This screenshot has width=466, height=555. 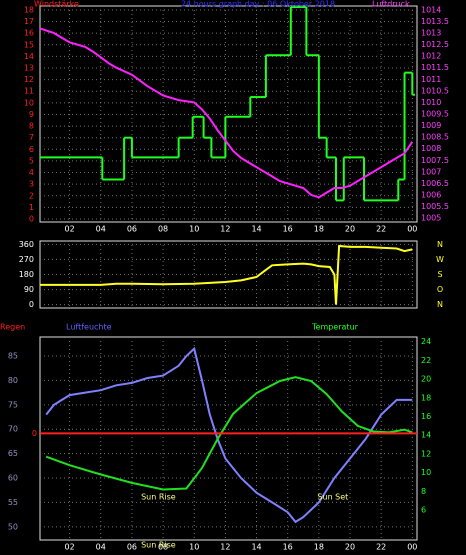 I want to click on y-tick-label: 8, so click(x=31, y=126).